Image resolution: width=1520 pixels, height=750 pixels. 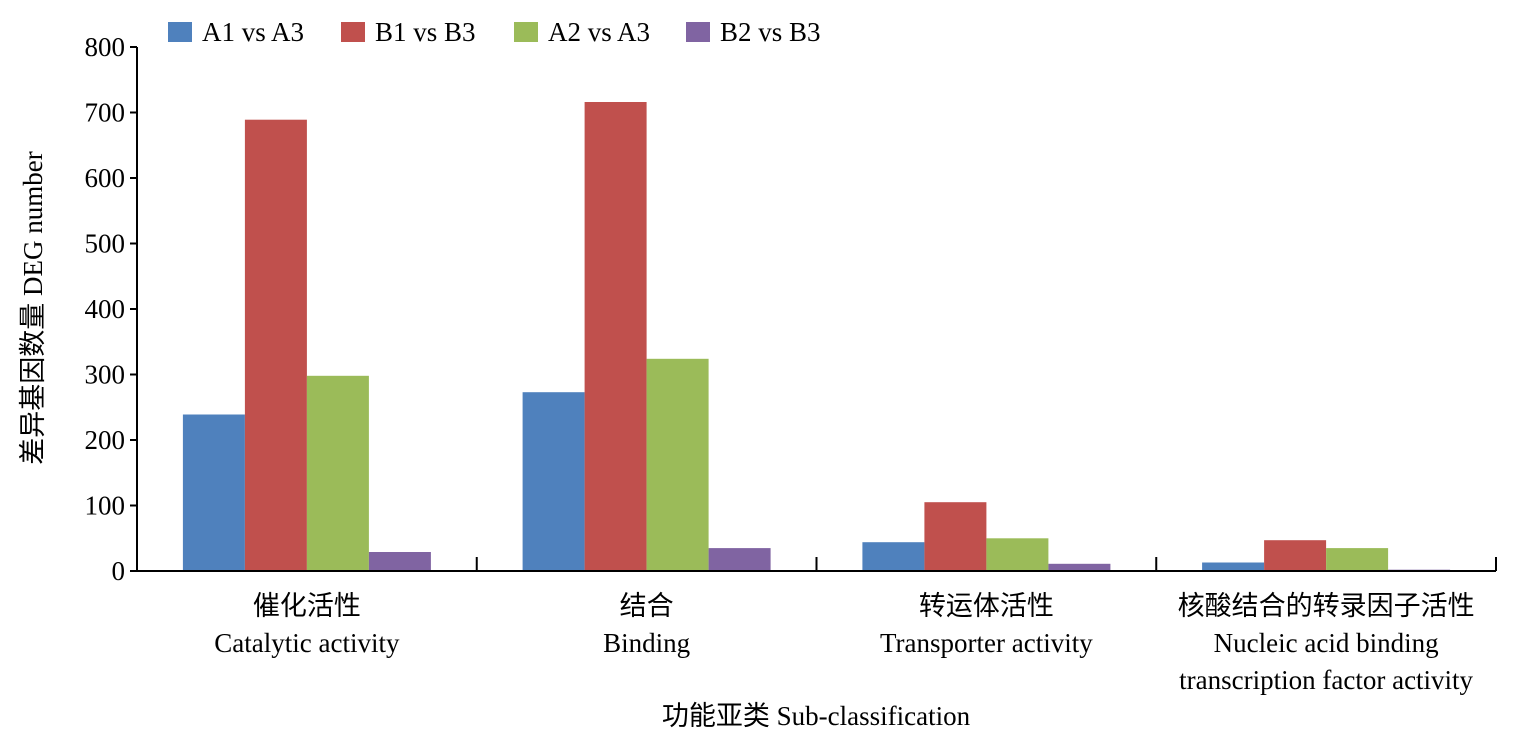 What do you see at coordinates (33, 307) in the screenshot?
I see `y-axis-title: 差异基因数量 DEG number` at bounding box center [33, 307].